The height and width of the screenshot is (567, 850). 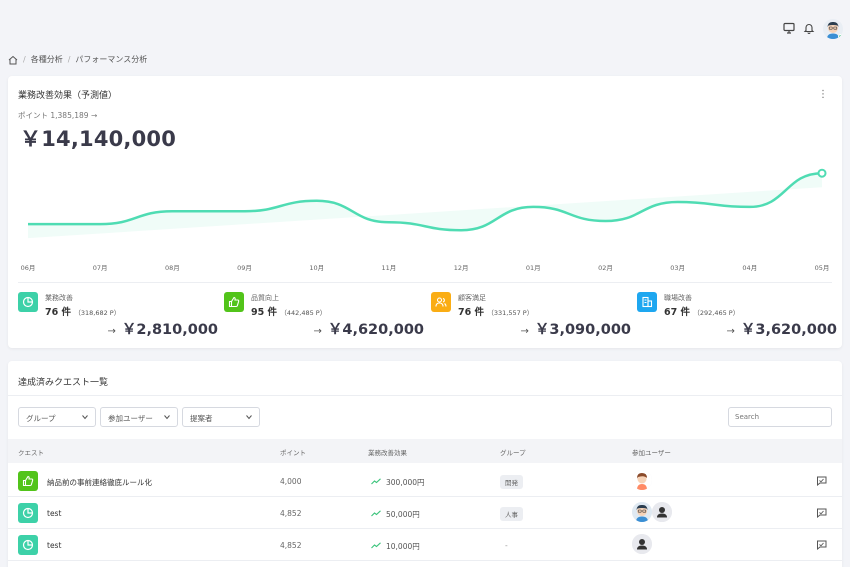 I want to click on stat-count: 95 件 （442,485 P）, so click(x=288, y=311).